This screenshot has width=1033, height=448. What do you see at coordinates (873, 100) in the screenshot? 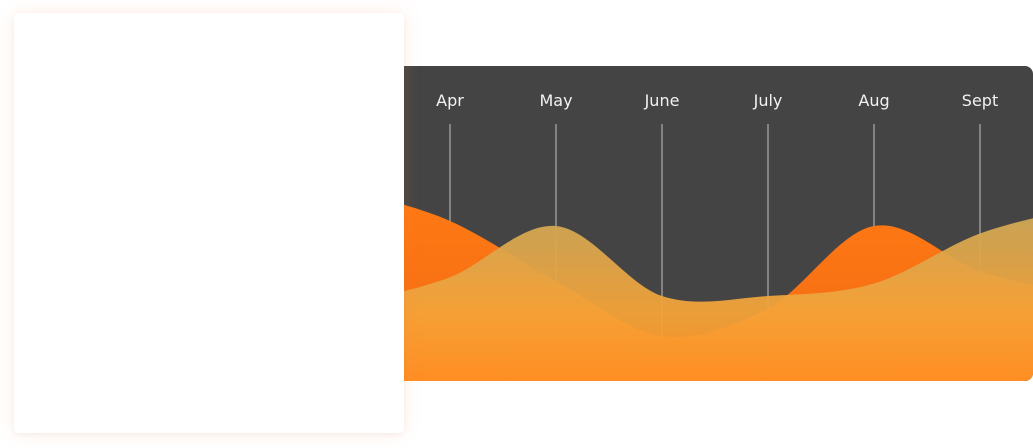
I see `x-tick-label: Aug` at bounding box center [873, 100].